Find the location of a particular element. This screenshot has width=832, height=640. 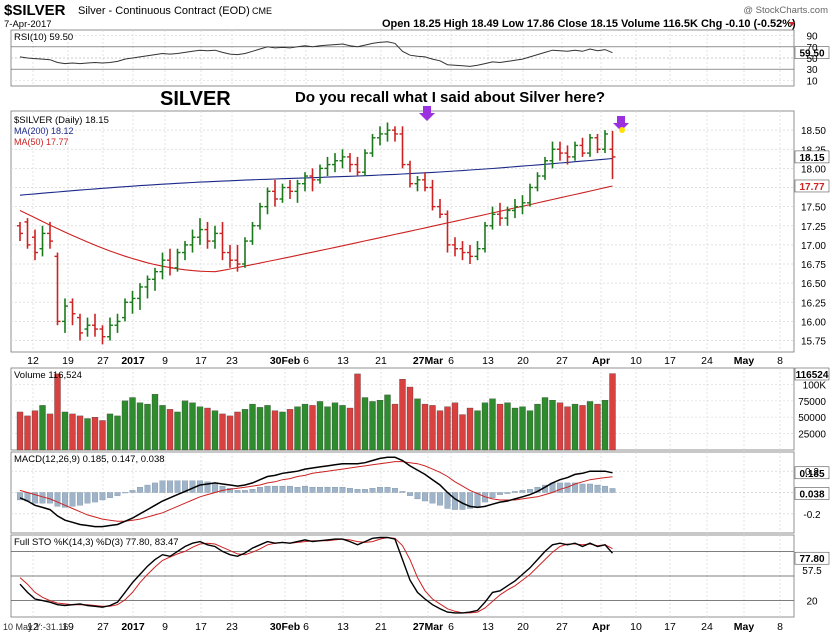

x-tick-label: Apr is located at coordinates (601, 361).